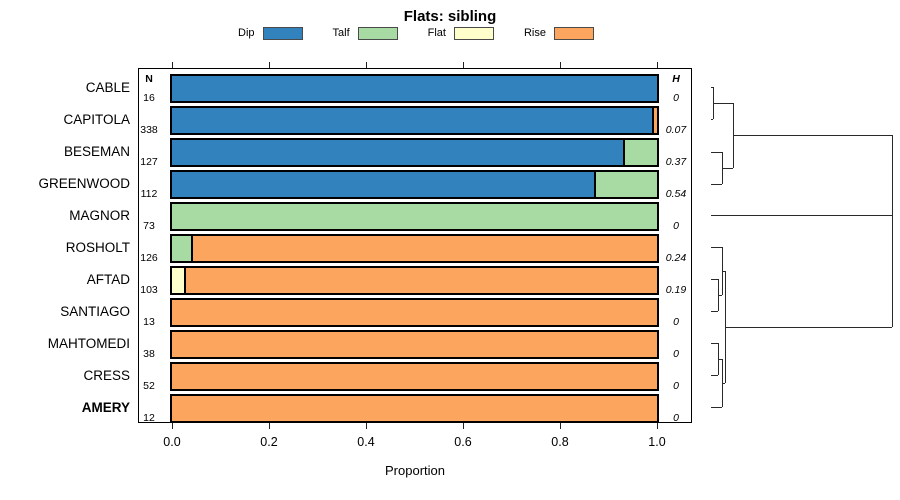 Image resolution: width=900 pixels, height=500 pixels. Describe the element at coordinates (107, 87) in the screenshot. I see `row-label: CABLE` at that location.